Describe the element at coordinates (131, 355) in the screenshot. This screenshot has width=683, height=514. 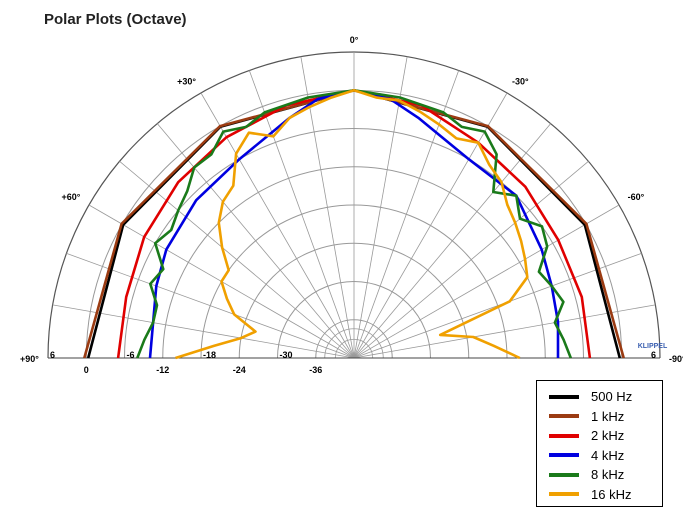
I see `radial-label: -6` at that location.